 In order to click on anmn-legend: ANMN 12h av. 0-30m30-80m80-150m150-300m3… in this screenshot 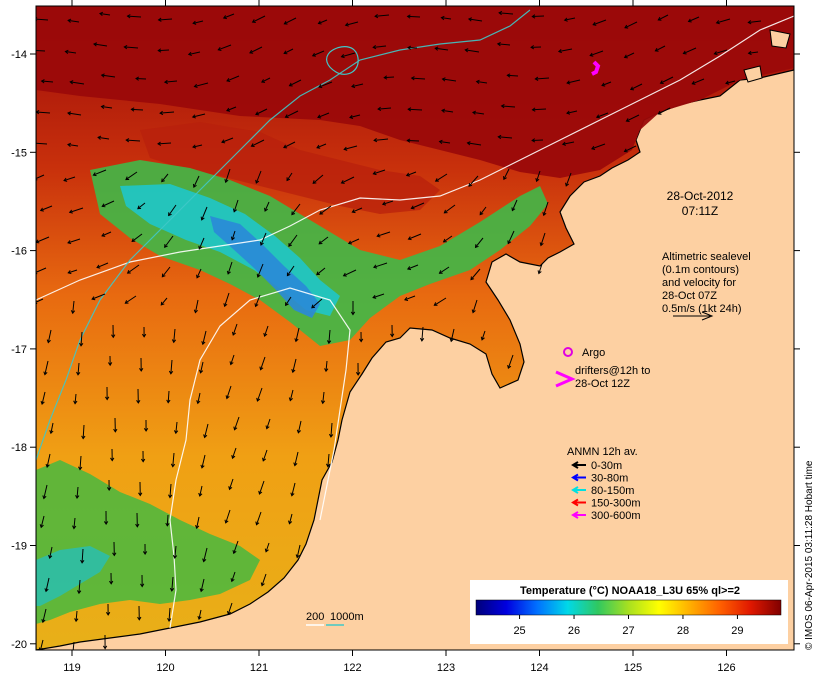, I will do `click(604, 484)`.